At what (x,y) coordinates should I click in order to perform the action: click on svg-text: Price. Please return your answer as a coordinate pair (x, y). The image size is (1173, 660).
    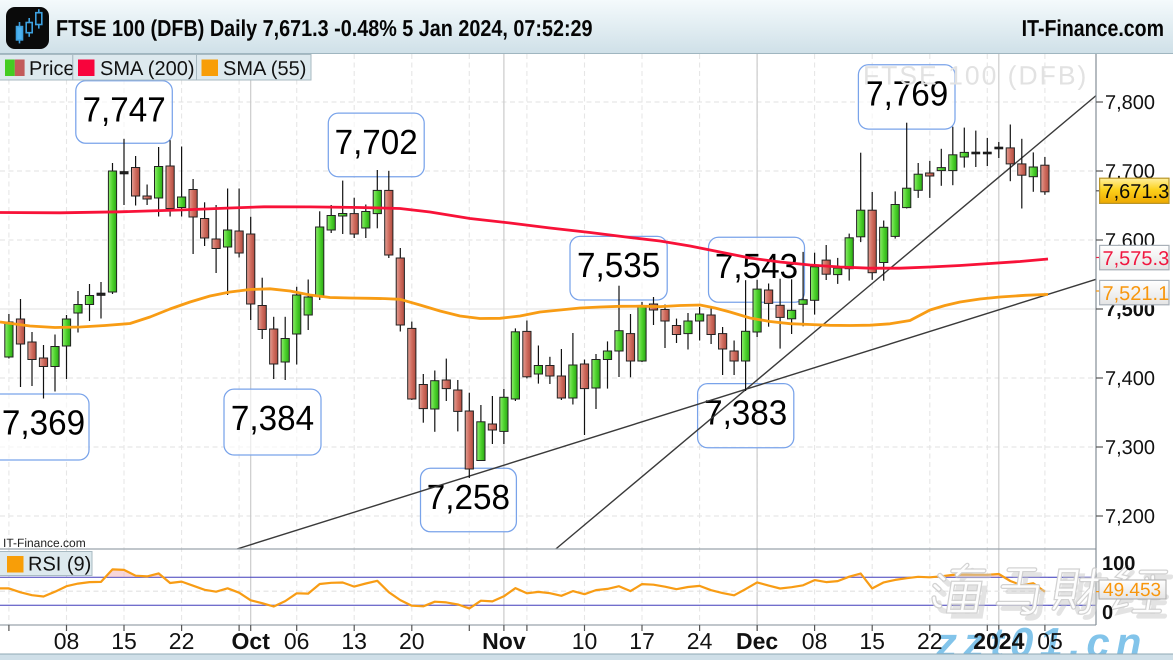
    Looking at the image, I should click on (52, 69).